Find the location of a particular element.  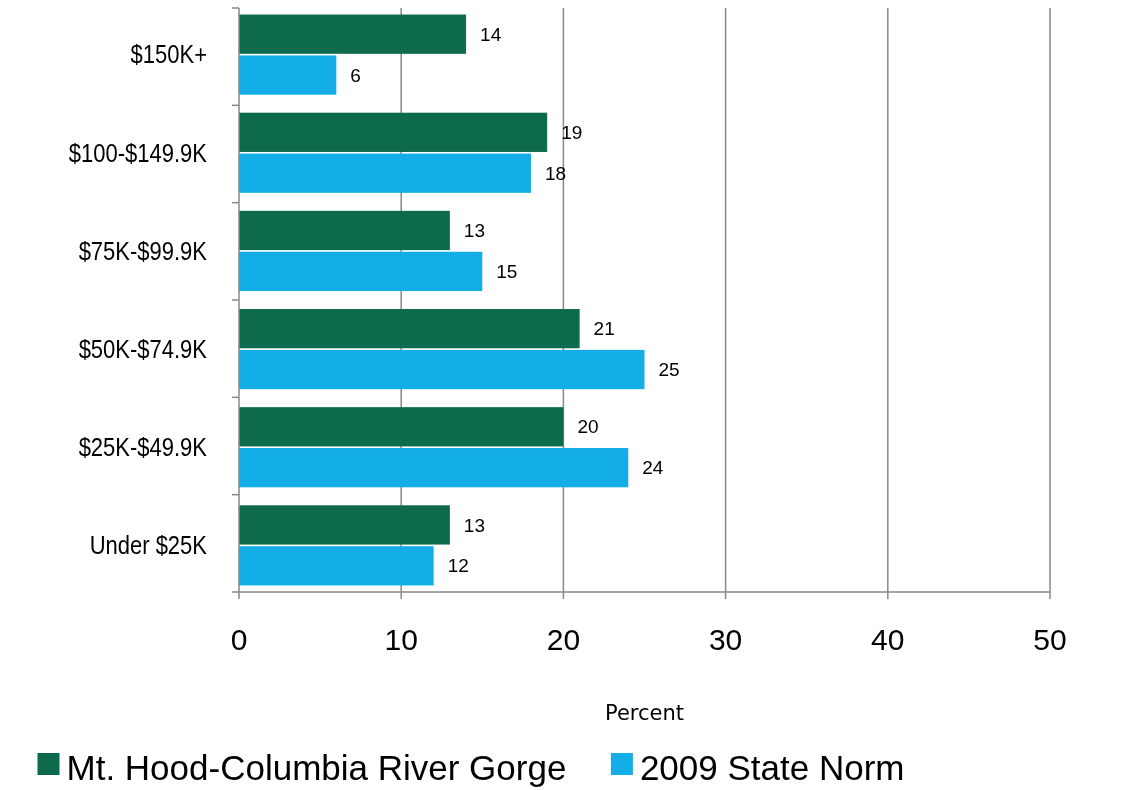

data-label: 20 is located at coordinates (588, 427).